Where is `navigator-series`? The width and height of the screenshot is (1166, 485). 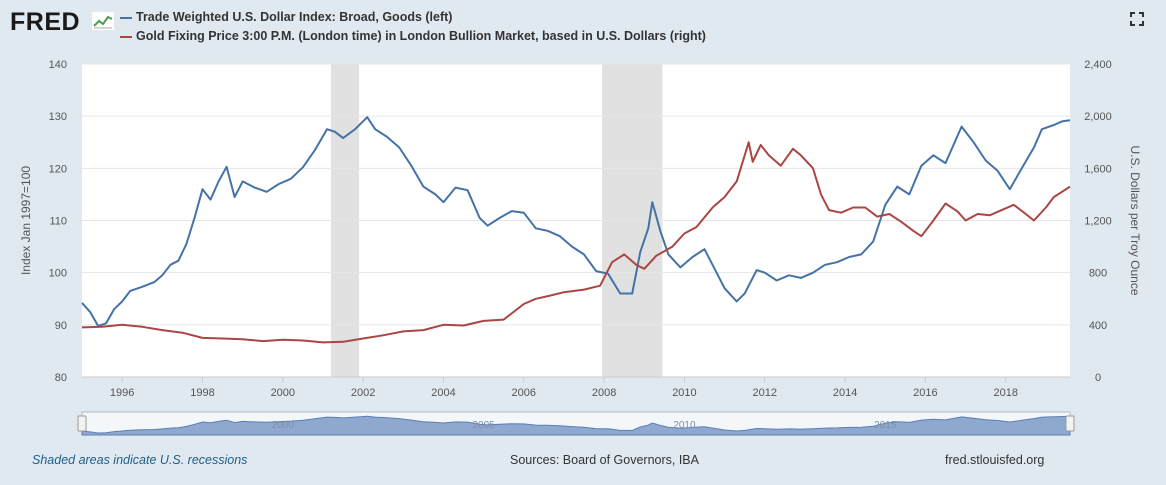 navigator-series is located at coordinates (576, 425).